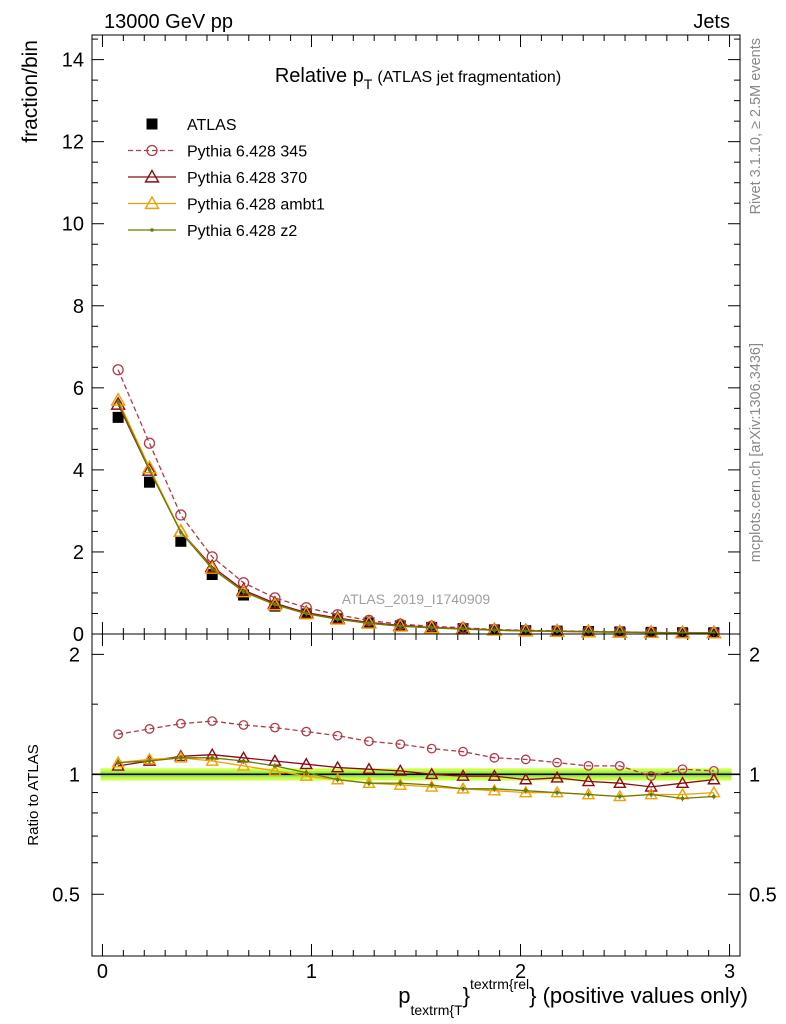  What do you see at coordinates (73, 225) in the screenshot?
I see `main-ytick-label: 10` at bounding box center [73, 225].